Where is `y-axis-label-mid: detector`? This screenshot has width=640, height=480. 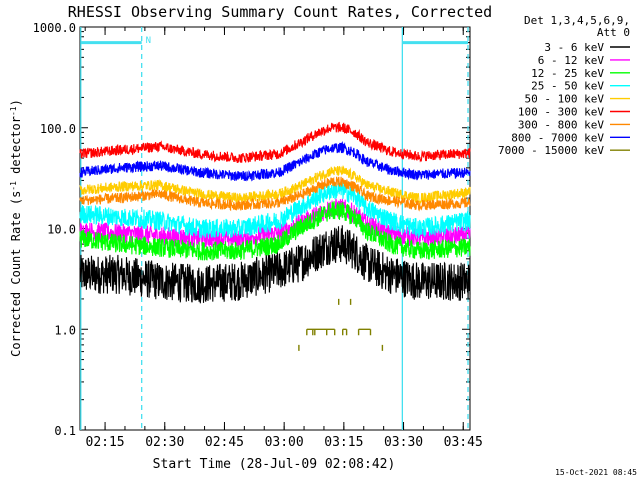
y-axis-label-mid: detector is located at coordinates (16, 148).